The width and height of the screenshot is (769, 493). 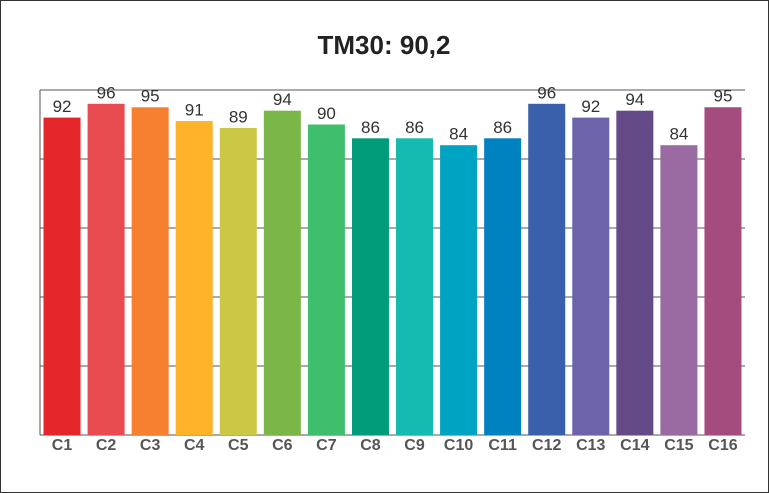 What do you see at coordinates (326, 445) in the screenshot?
I see `x-tick-label: C7` at bounding box center [326, 445].